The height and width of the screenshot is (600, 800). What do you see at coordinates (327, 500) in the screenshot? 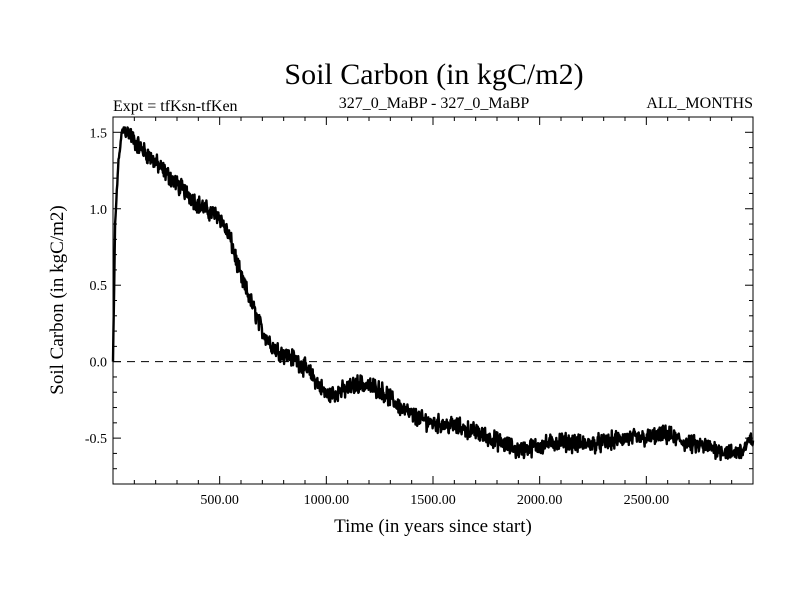
I see `x-tick-label: 1000.00` at bounding box center [327, 500].